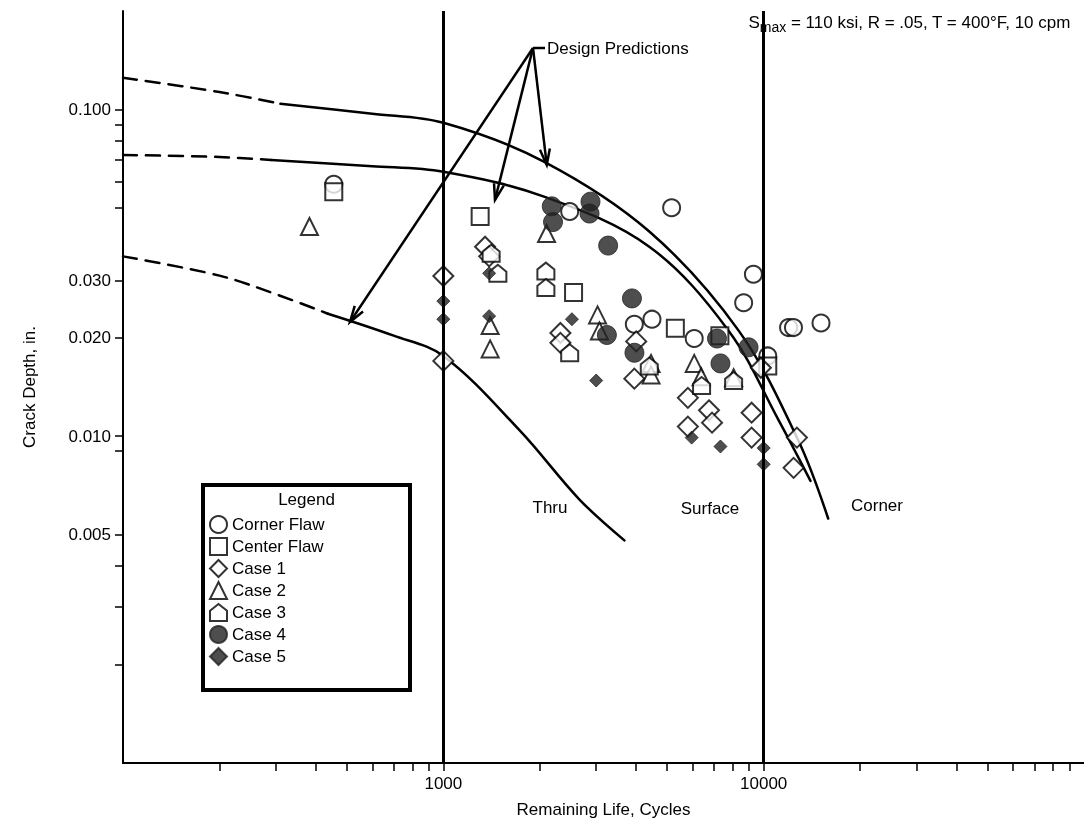  What do you see at coordinates (710, 508) in the screenshot?
I see `annotation: Surface` at bounding box center [710, 508].